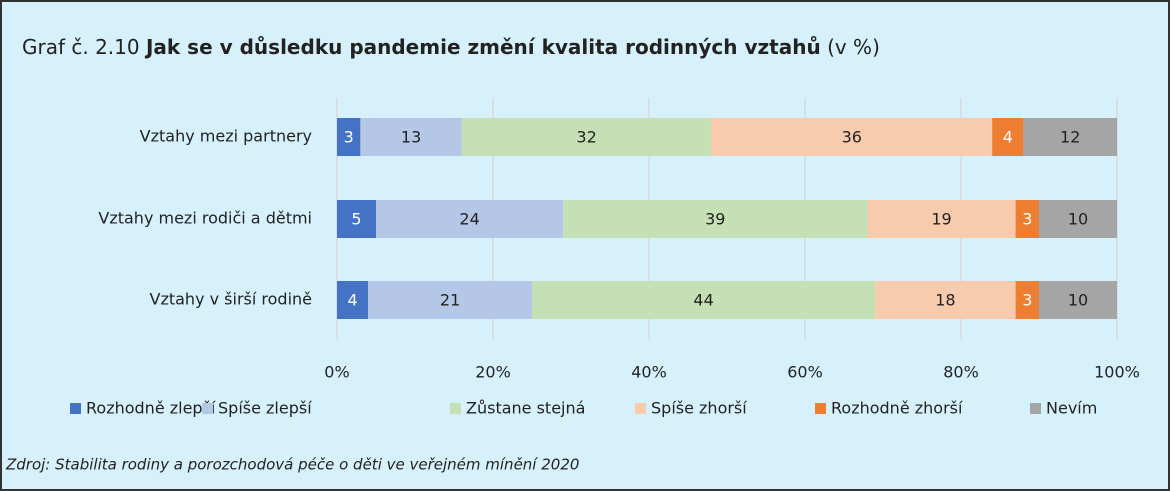  I want to click on title-prefix: Graf č. 2.10, so click(81, 47).